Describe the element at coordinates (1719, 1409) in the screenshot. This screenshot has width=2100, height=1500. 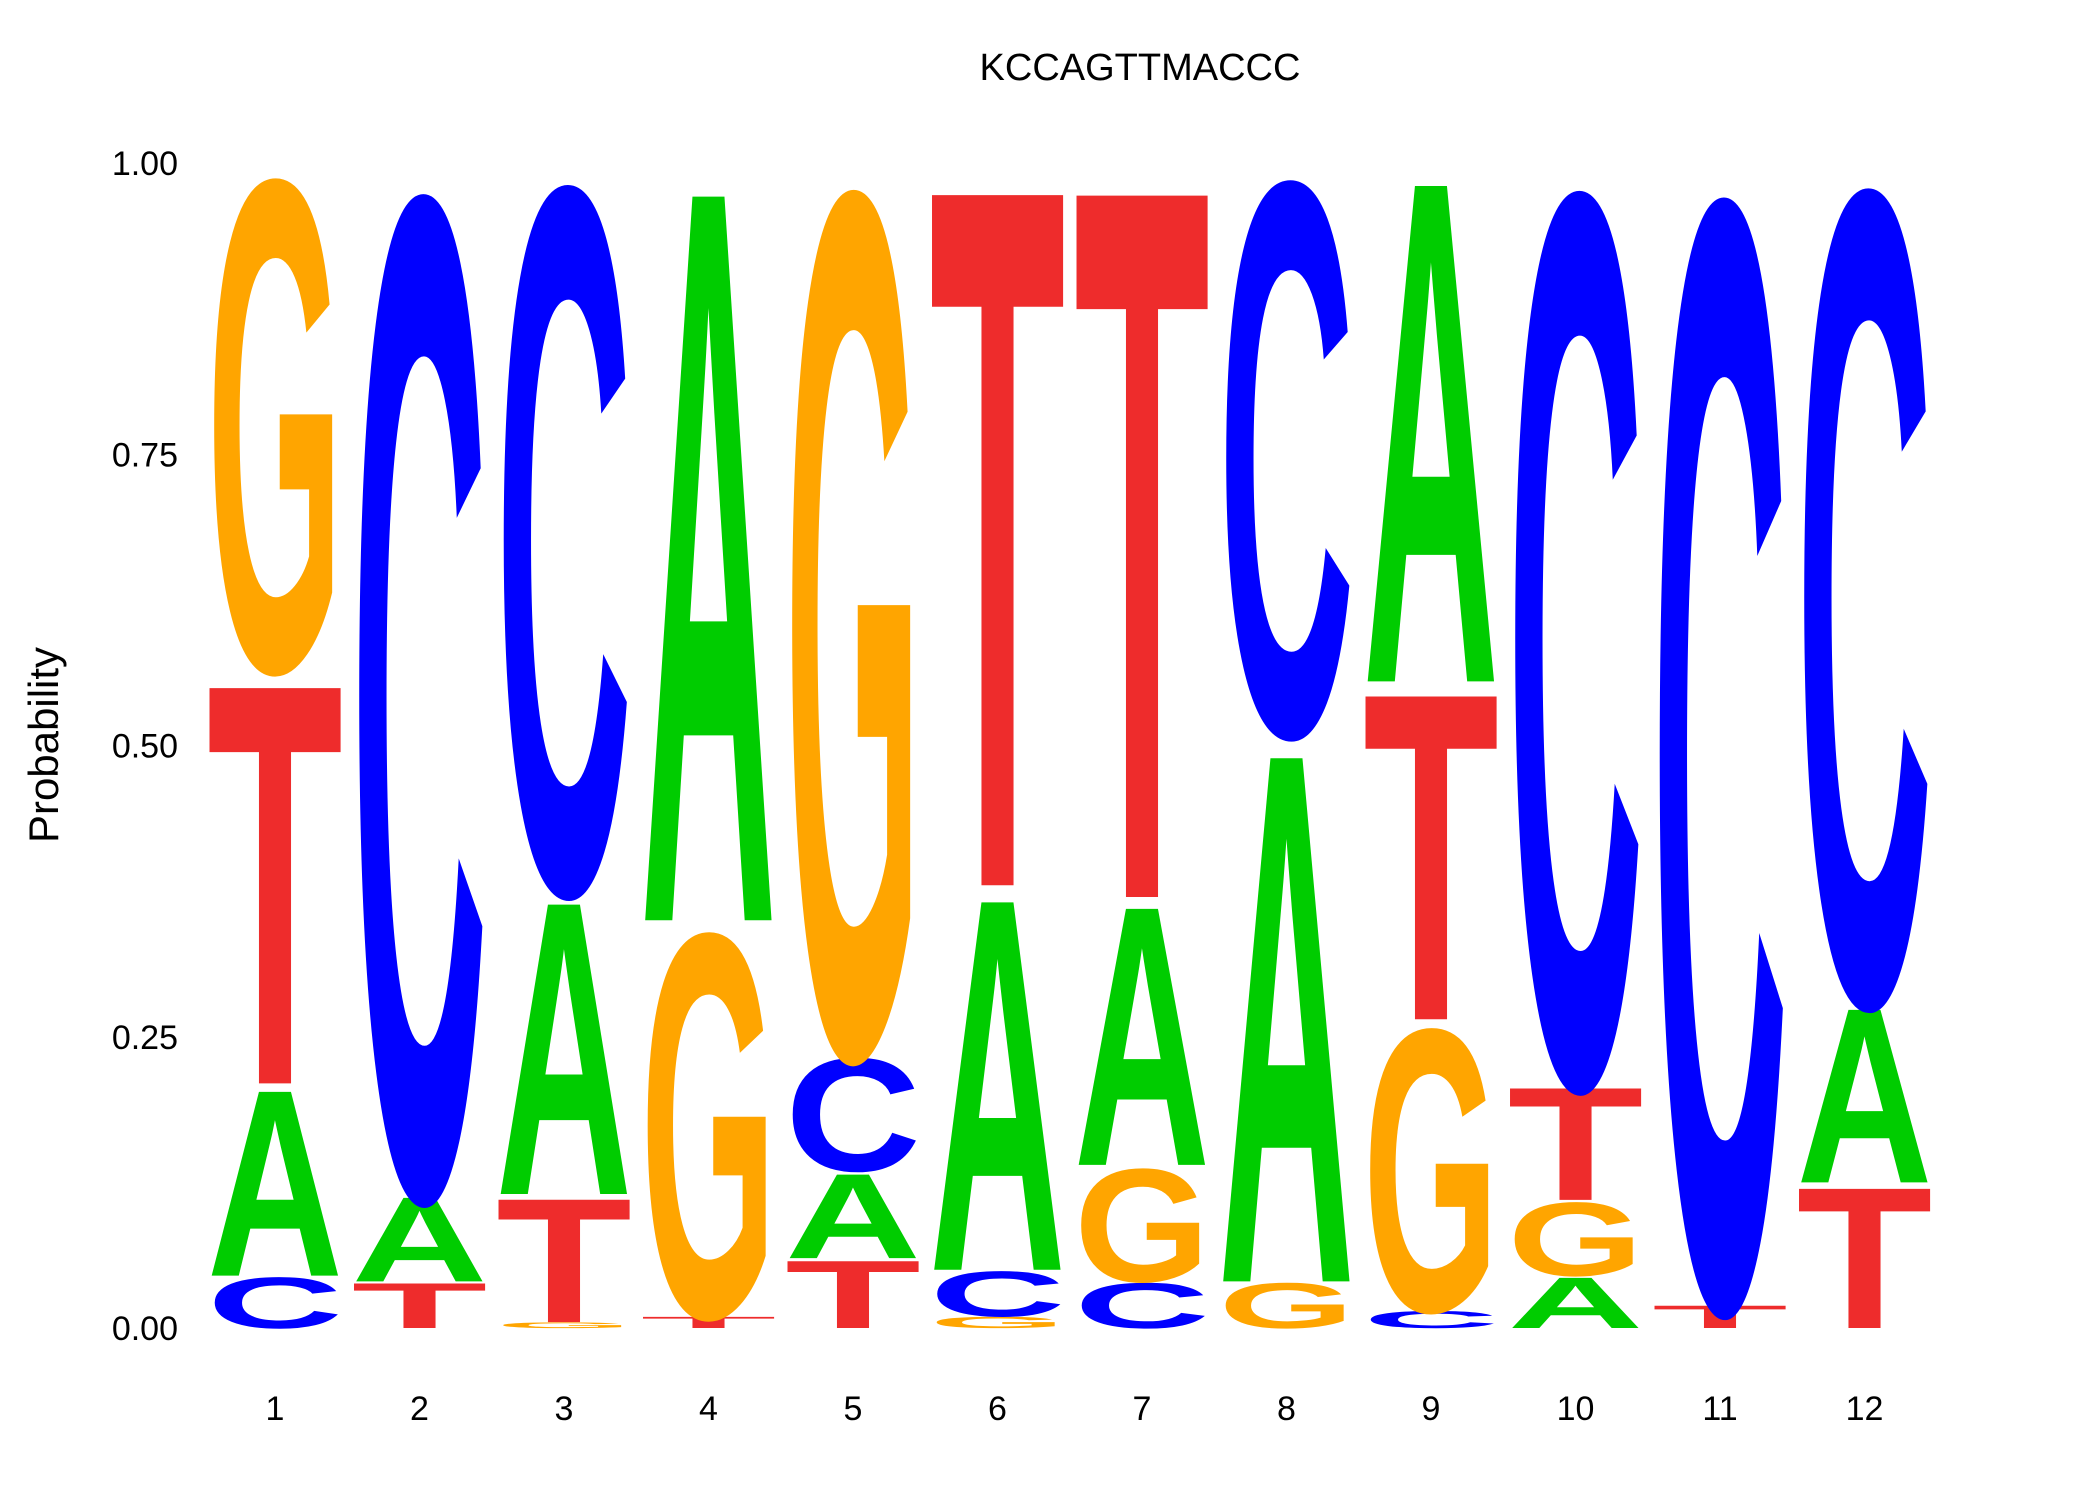
I see `x-tick-label: 11` at that location.